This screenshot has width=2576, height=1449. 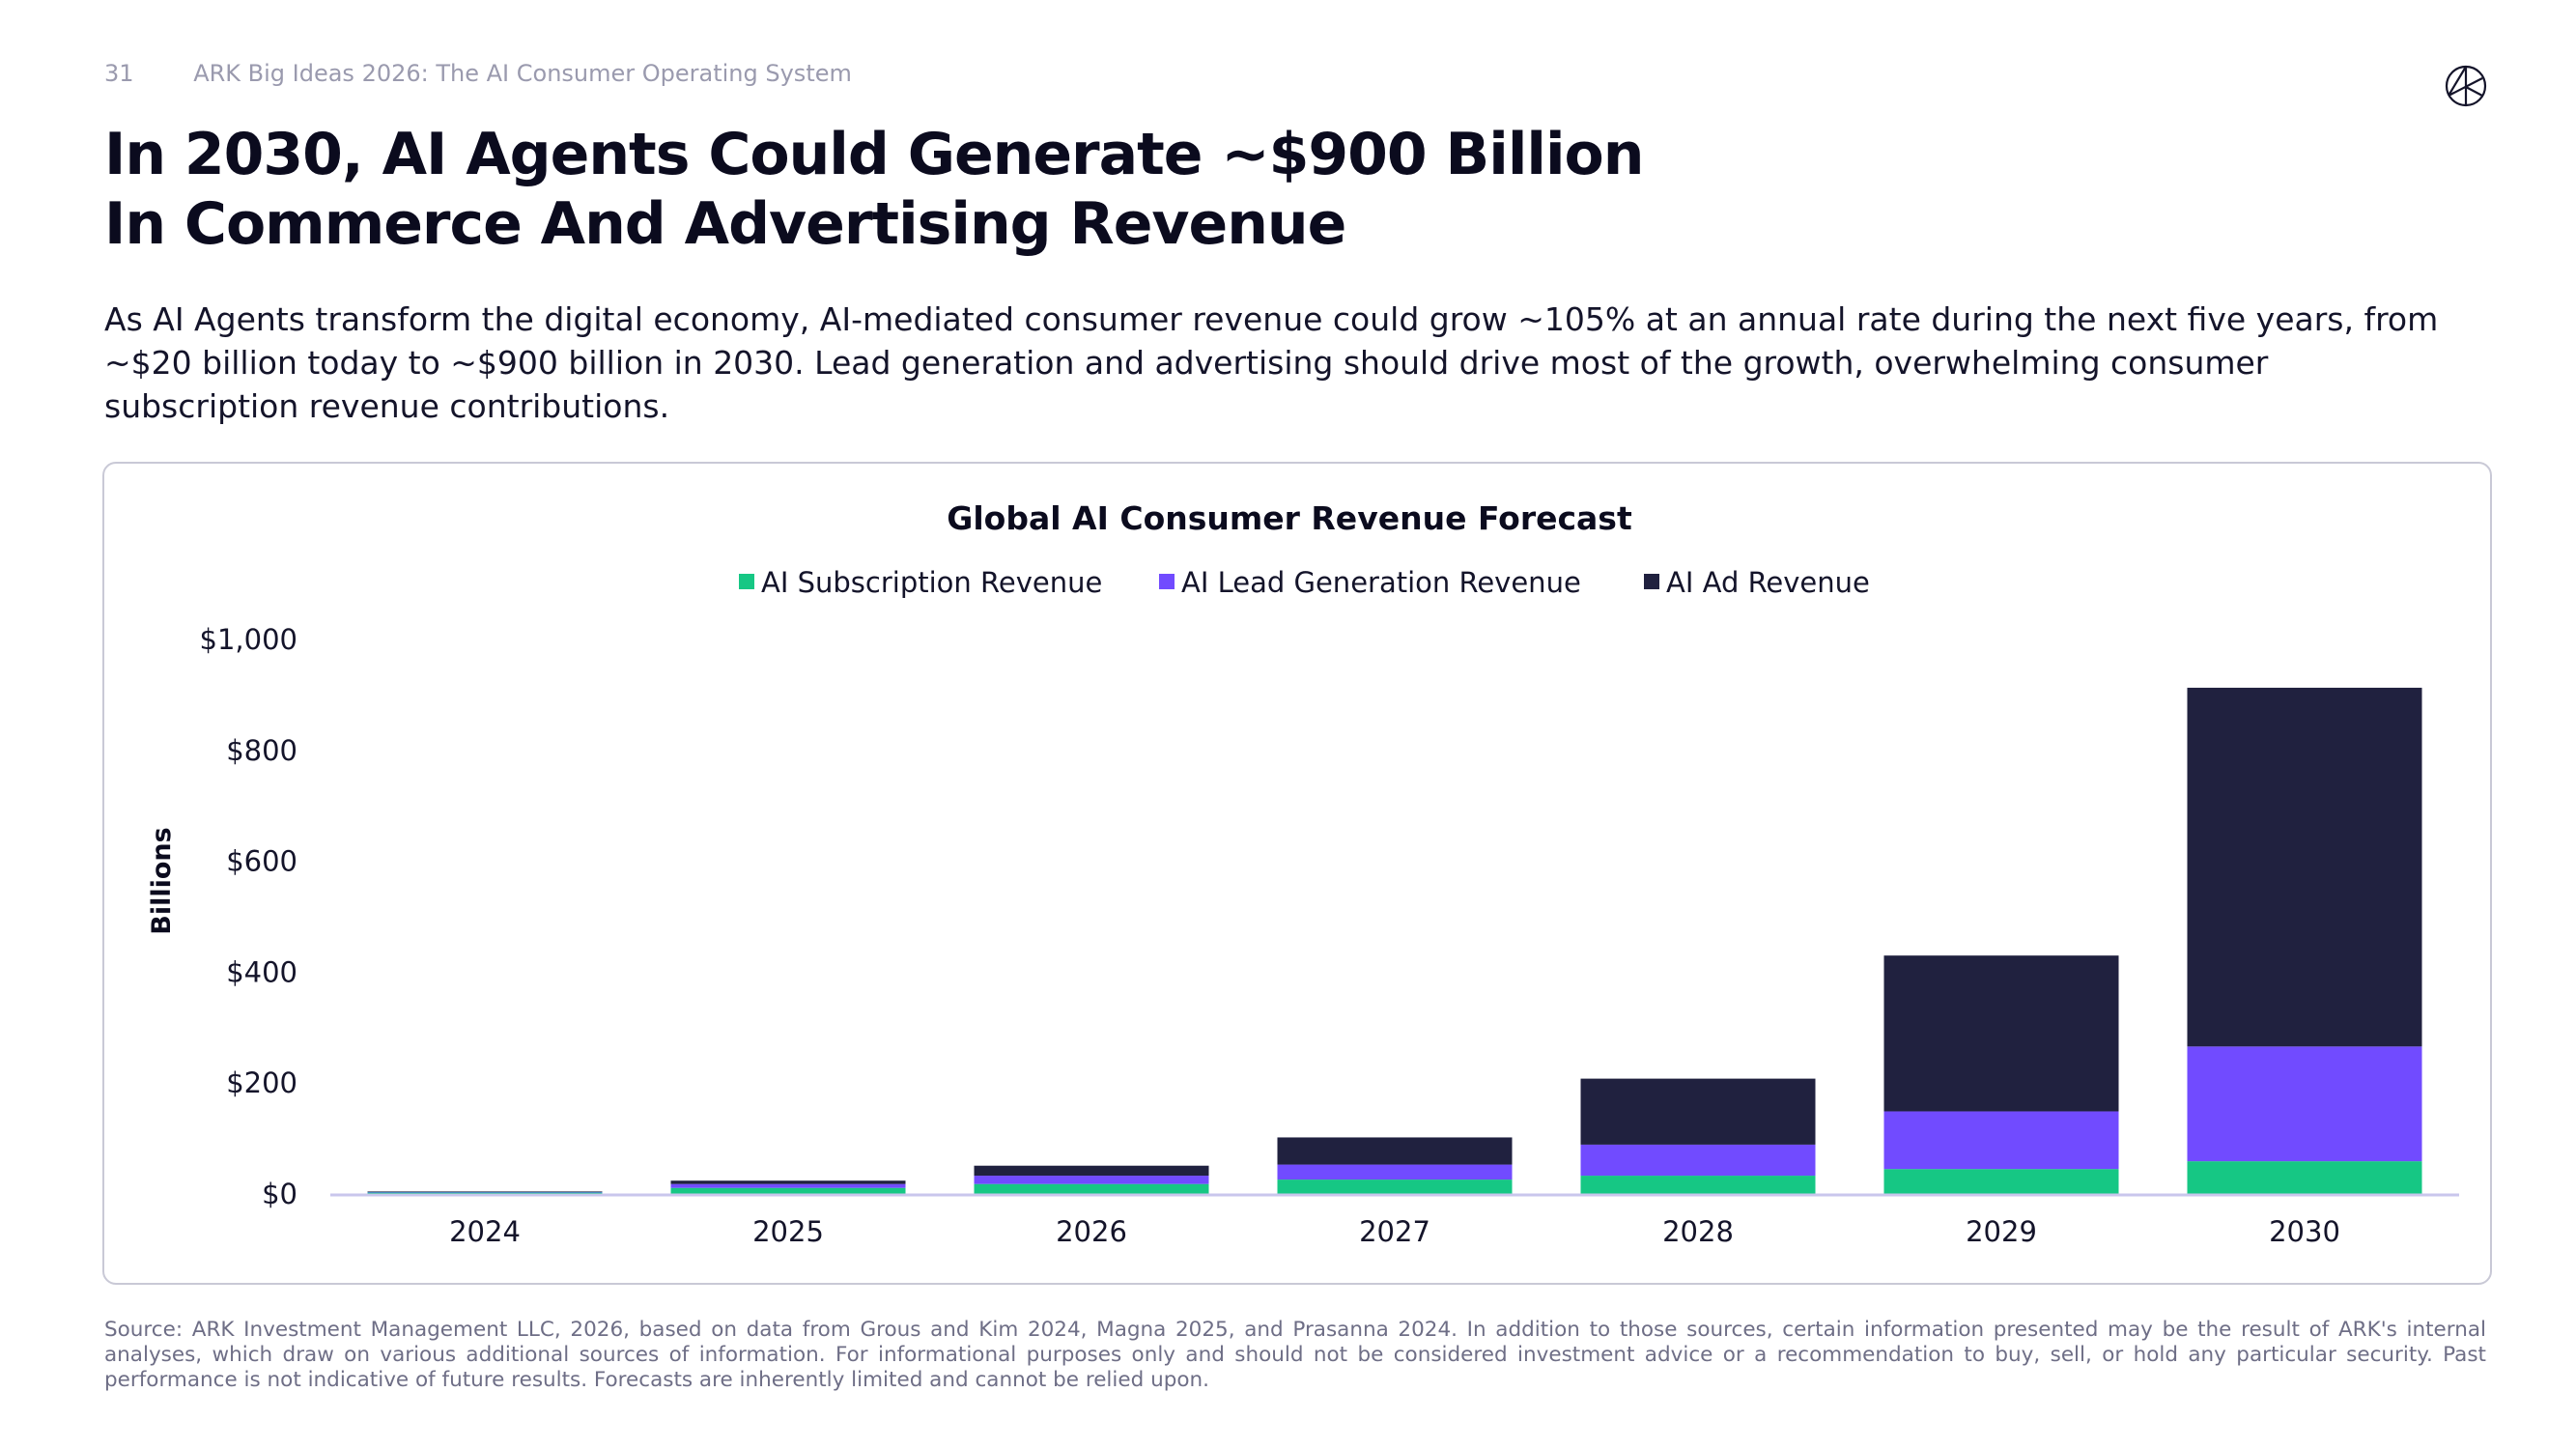 What do you see at coordinates (248, 639) in the screenshot?
I see `y-tick-label: $1,000` at bounding box center [248, 639].